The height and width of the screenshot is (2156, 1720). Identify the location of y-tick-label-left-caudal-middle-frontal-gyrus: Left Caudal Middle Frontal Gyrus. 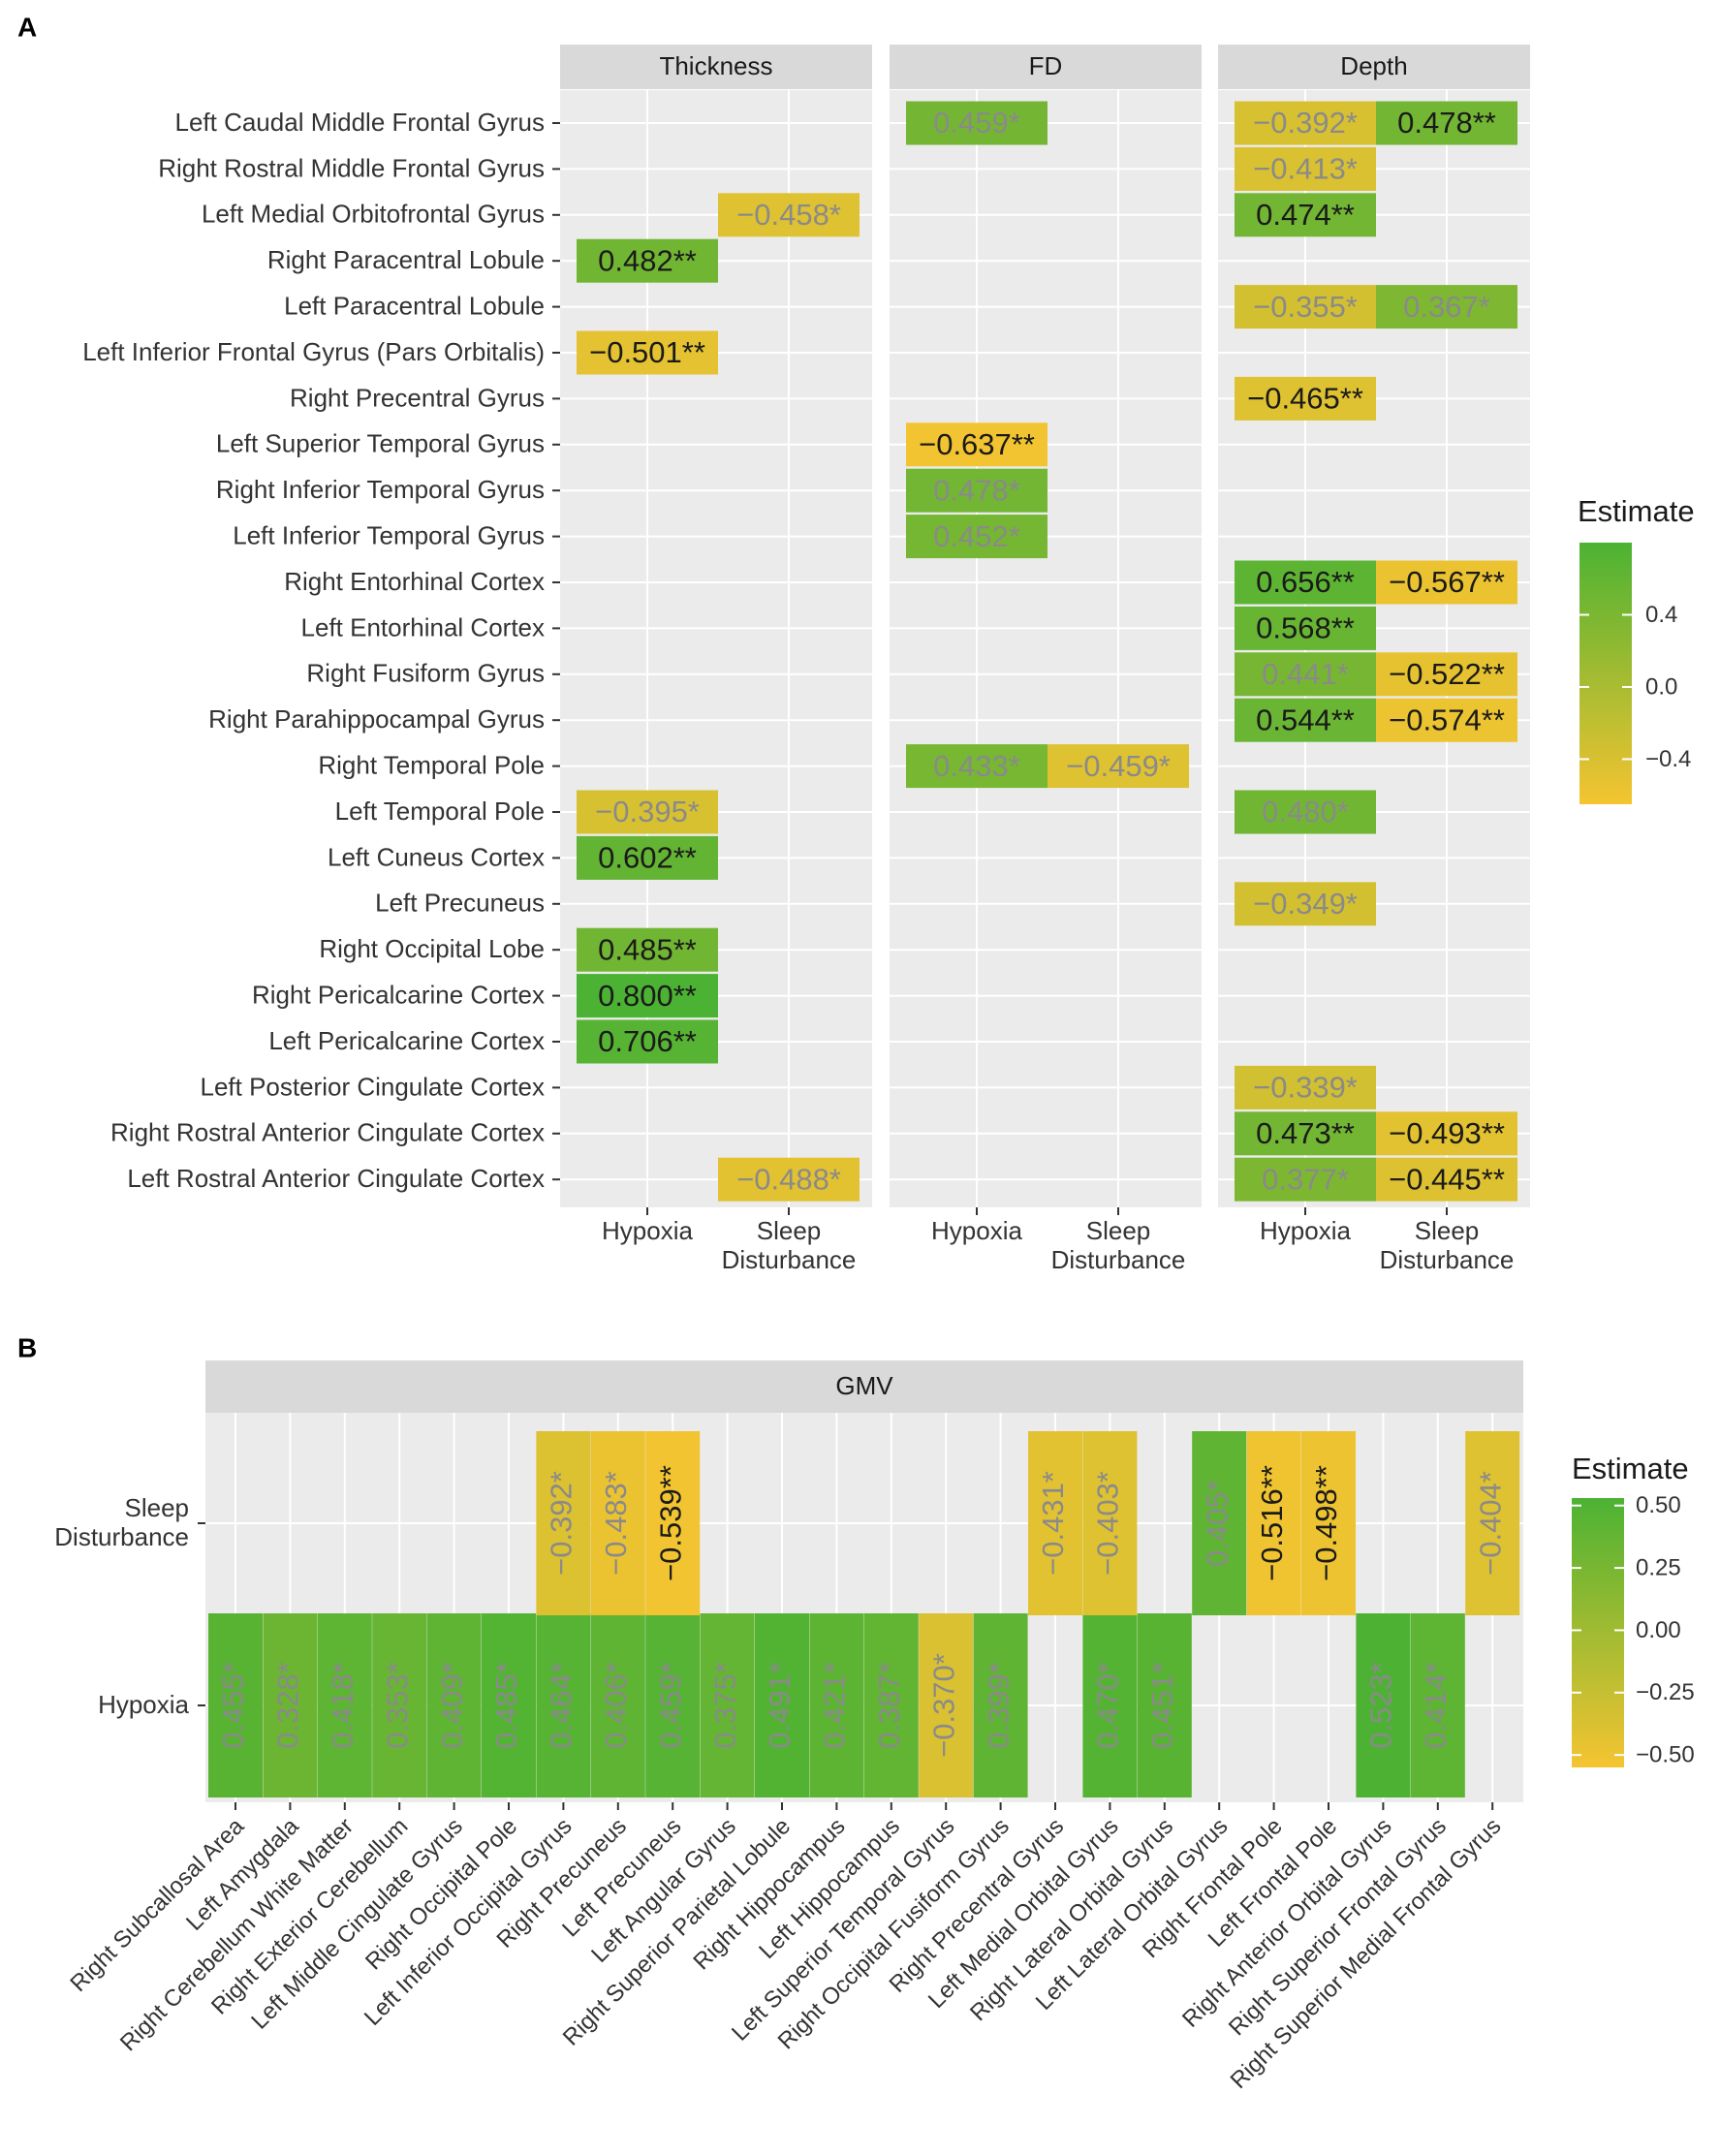
(360, 122).